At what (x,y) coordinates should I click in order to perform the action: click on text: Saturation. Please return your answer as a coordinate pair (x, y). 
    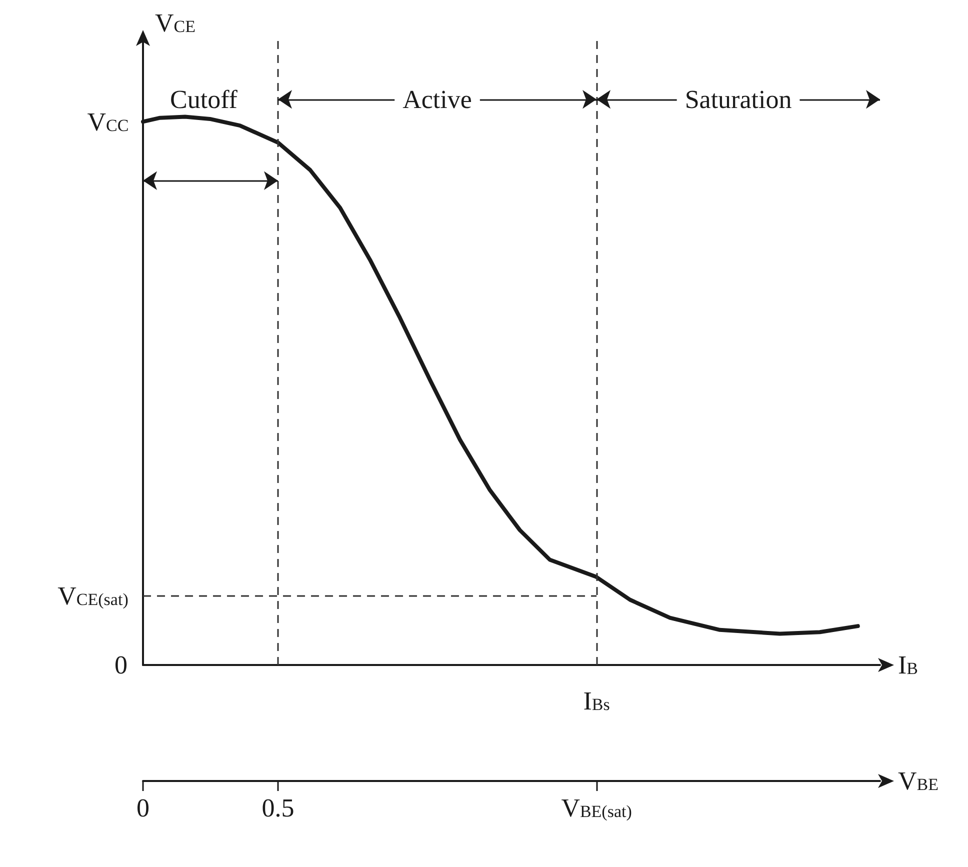
    Looking at the image, I should click on (738, 99).